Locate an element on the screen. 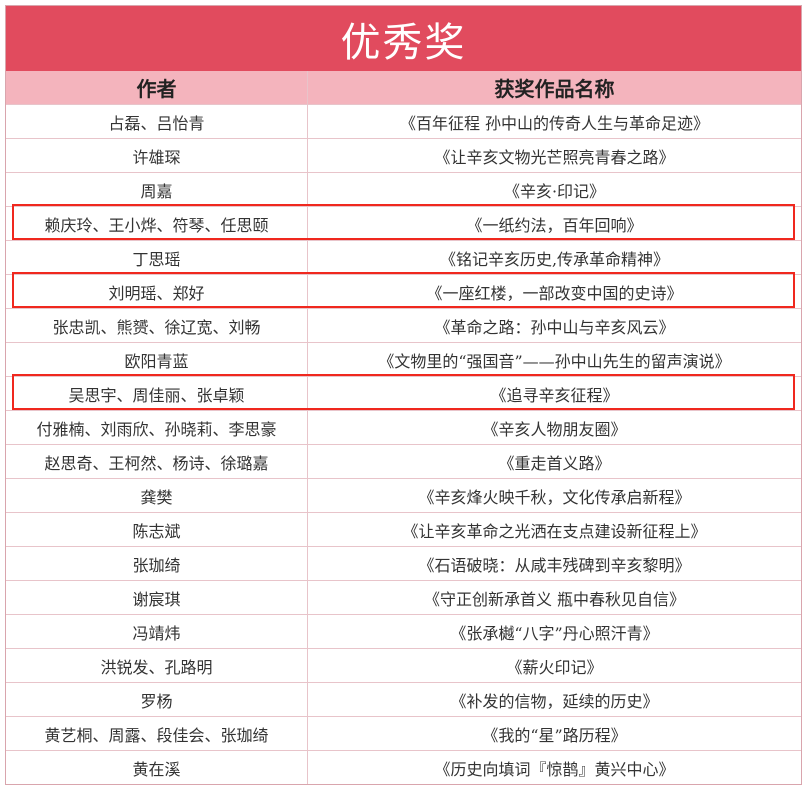 The width and height of the screenshot is (806, 790). column-header-work: 获奖作品名称 is located at coordinates (554, 89).